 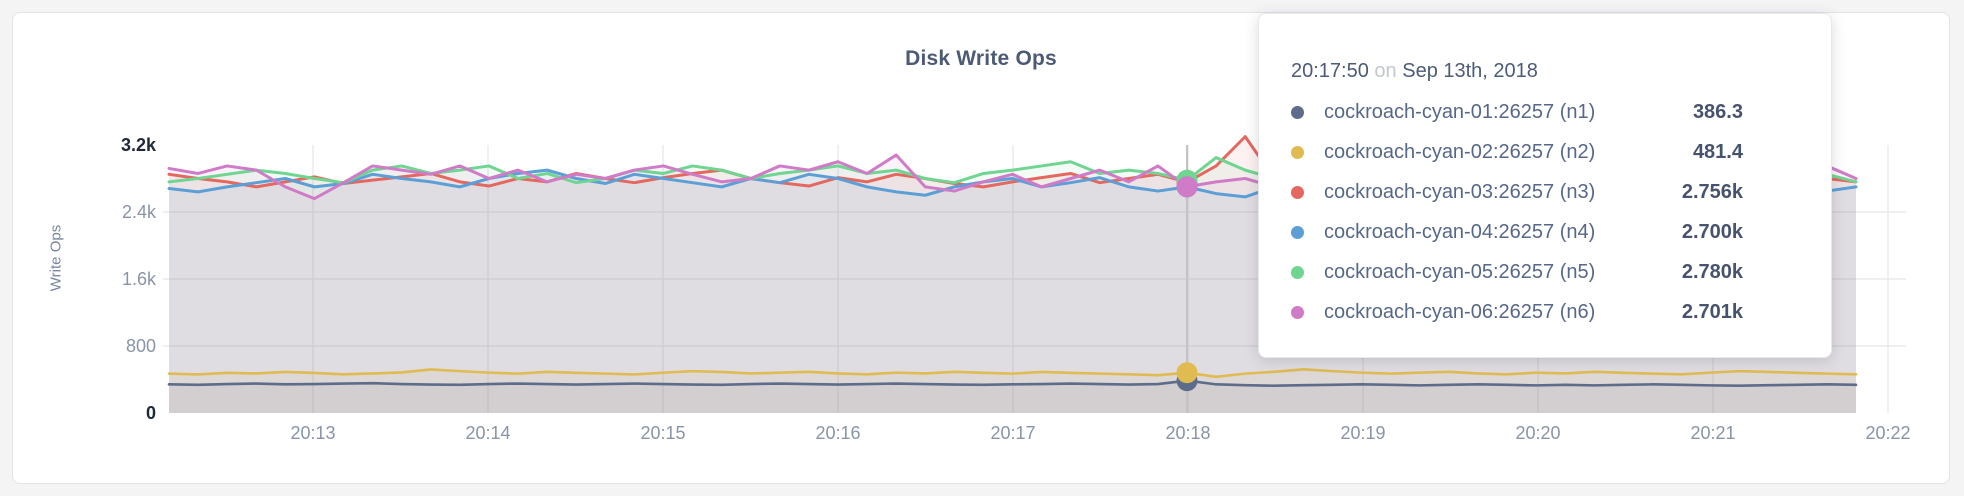 I want to click on series-label: cockroach-cyan-05:26257 (n5), so click(x=1460, y=271).